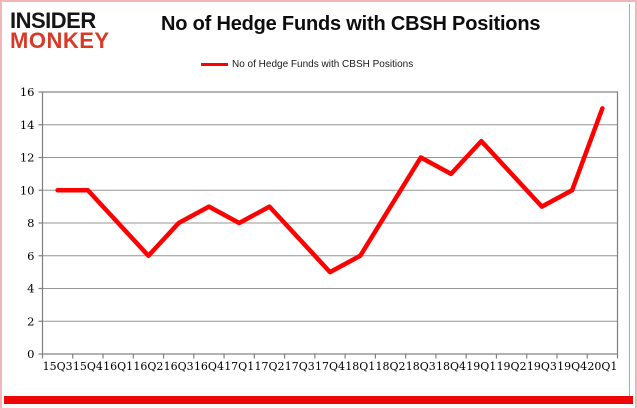 The height and width of the screenshot is (408, 637). What do you see at coordinates (27, 125) in the screenshot?
I see `y-axis-label: 14` at bounding box center [27, 125].